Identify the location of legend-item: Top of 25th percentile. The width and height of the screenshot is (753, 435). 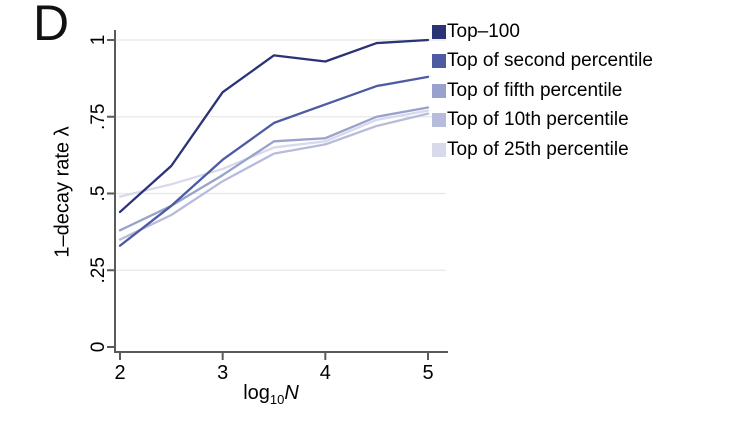
(542, 150).